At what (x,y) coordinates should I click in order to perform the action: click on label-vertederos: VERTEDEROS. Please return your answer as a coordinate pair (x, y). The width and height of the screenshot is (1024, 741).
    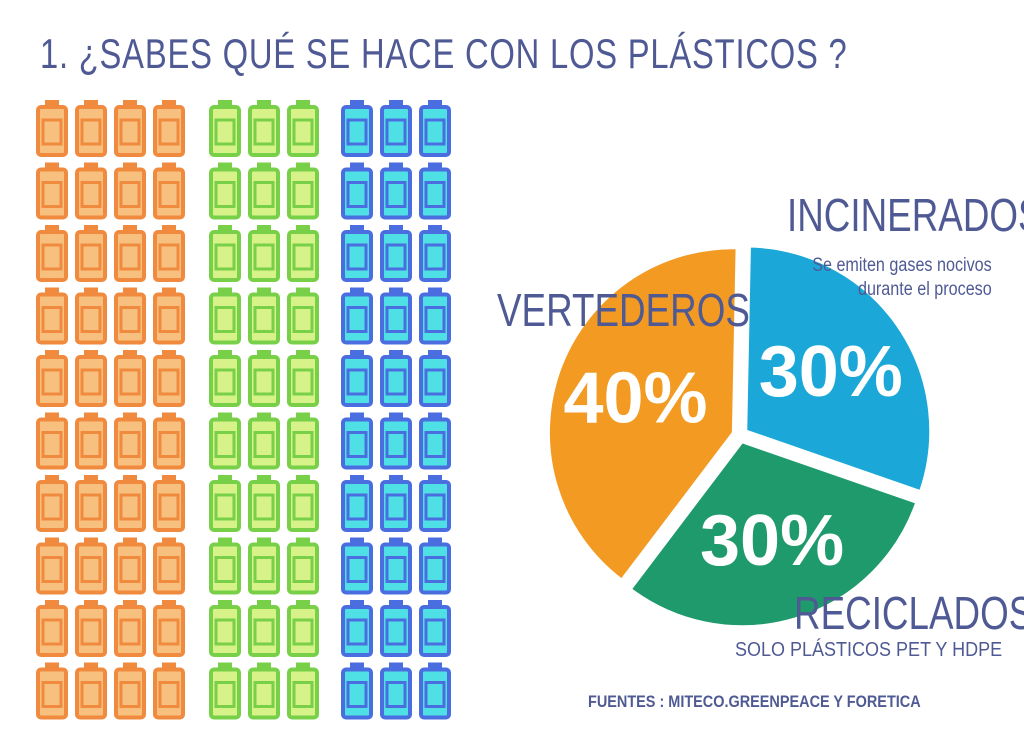
    Looking at the image, I should click on (623, 310).